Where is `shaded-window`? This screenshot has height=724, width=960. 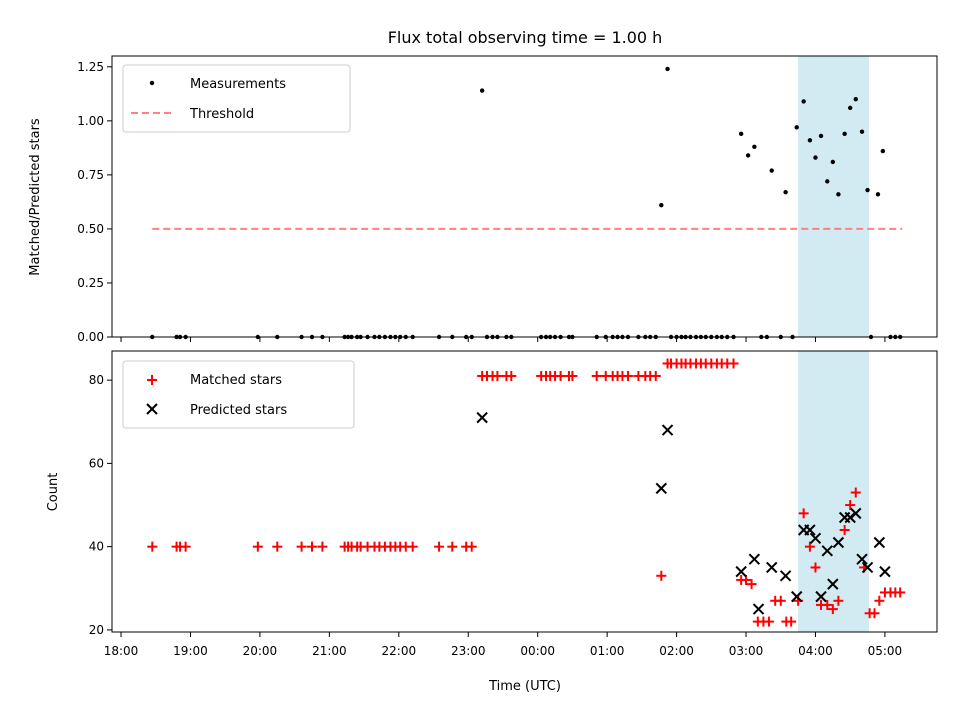
shaded-window is located at coordinates (833, 196).